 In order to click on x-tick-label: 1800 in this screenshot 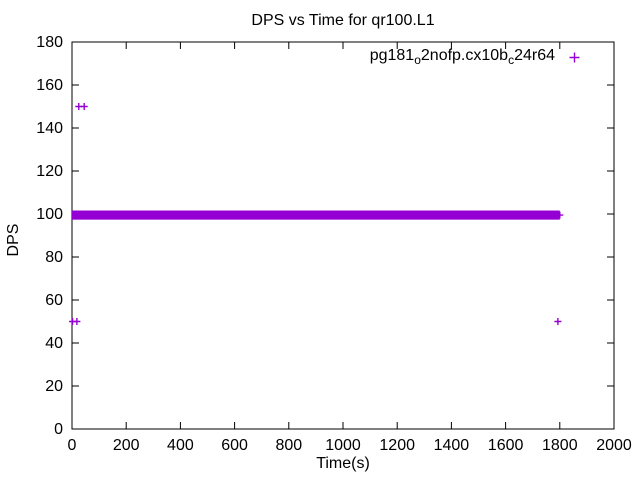, I will do `click(560, 445)`.